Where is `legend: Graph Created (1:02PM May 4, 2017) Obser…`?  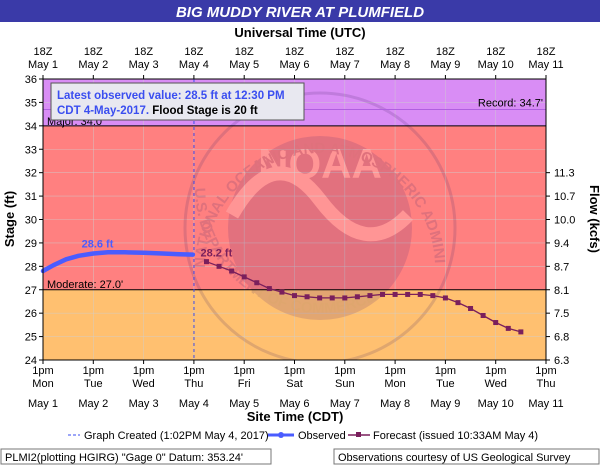
legend: Graph Created (1:02PM May 4, 2017) Obser… is located at coordinates (303, 436).